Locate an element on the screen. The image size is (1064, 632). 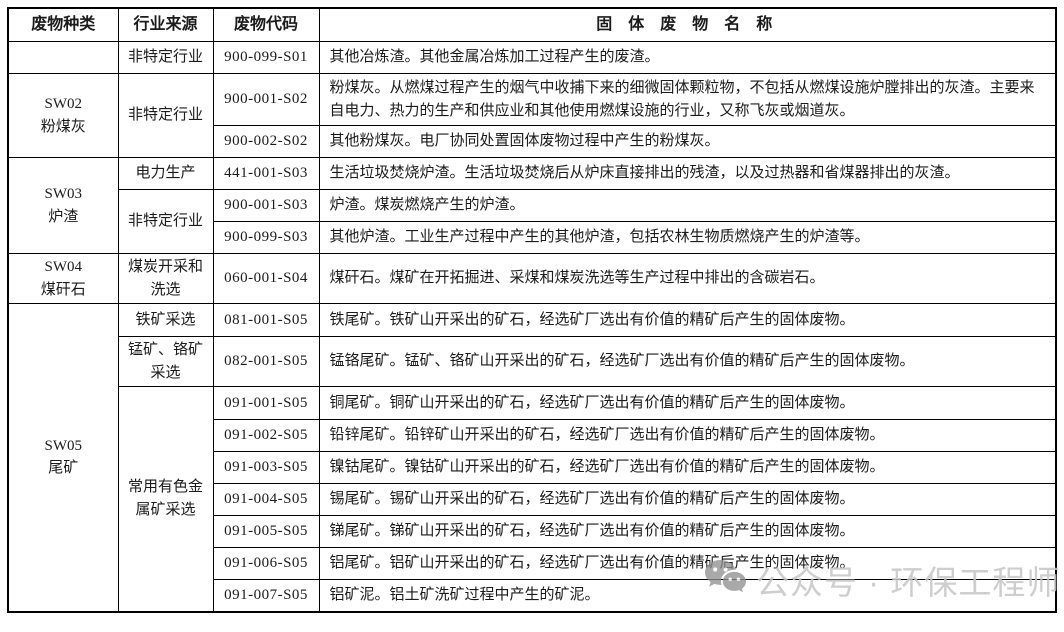
waste-code-cell: 091-006-S05 is located at coordinates (266, 563).